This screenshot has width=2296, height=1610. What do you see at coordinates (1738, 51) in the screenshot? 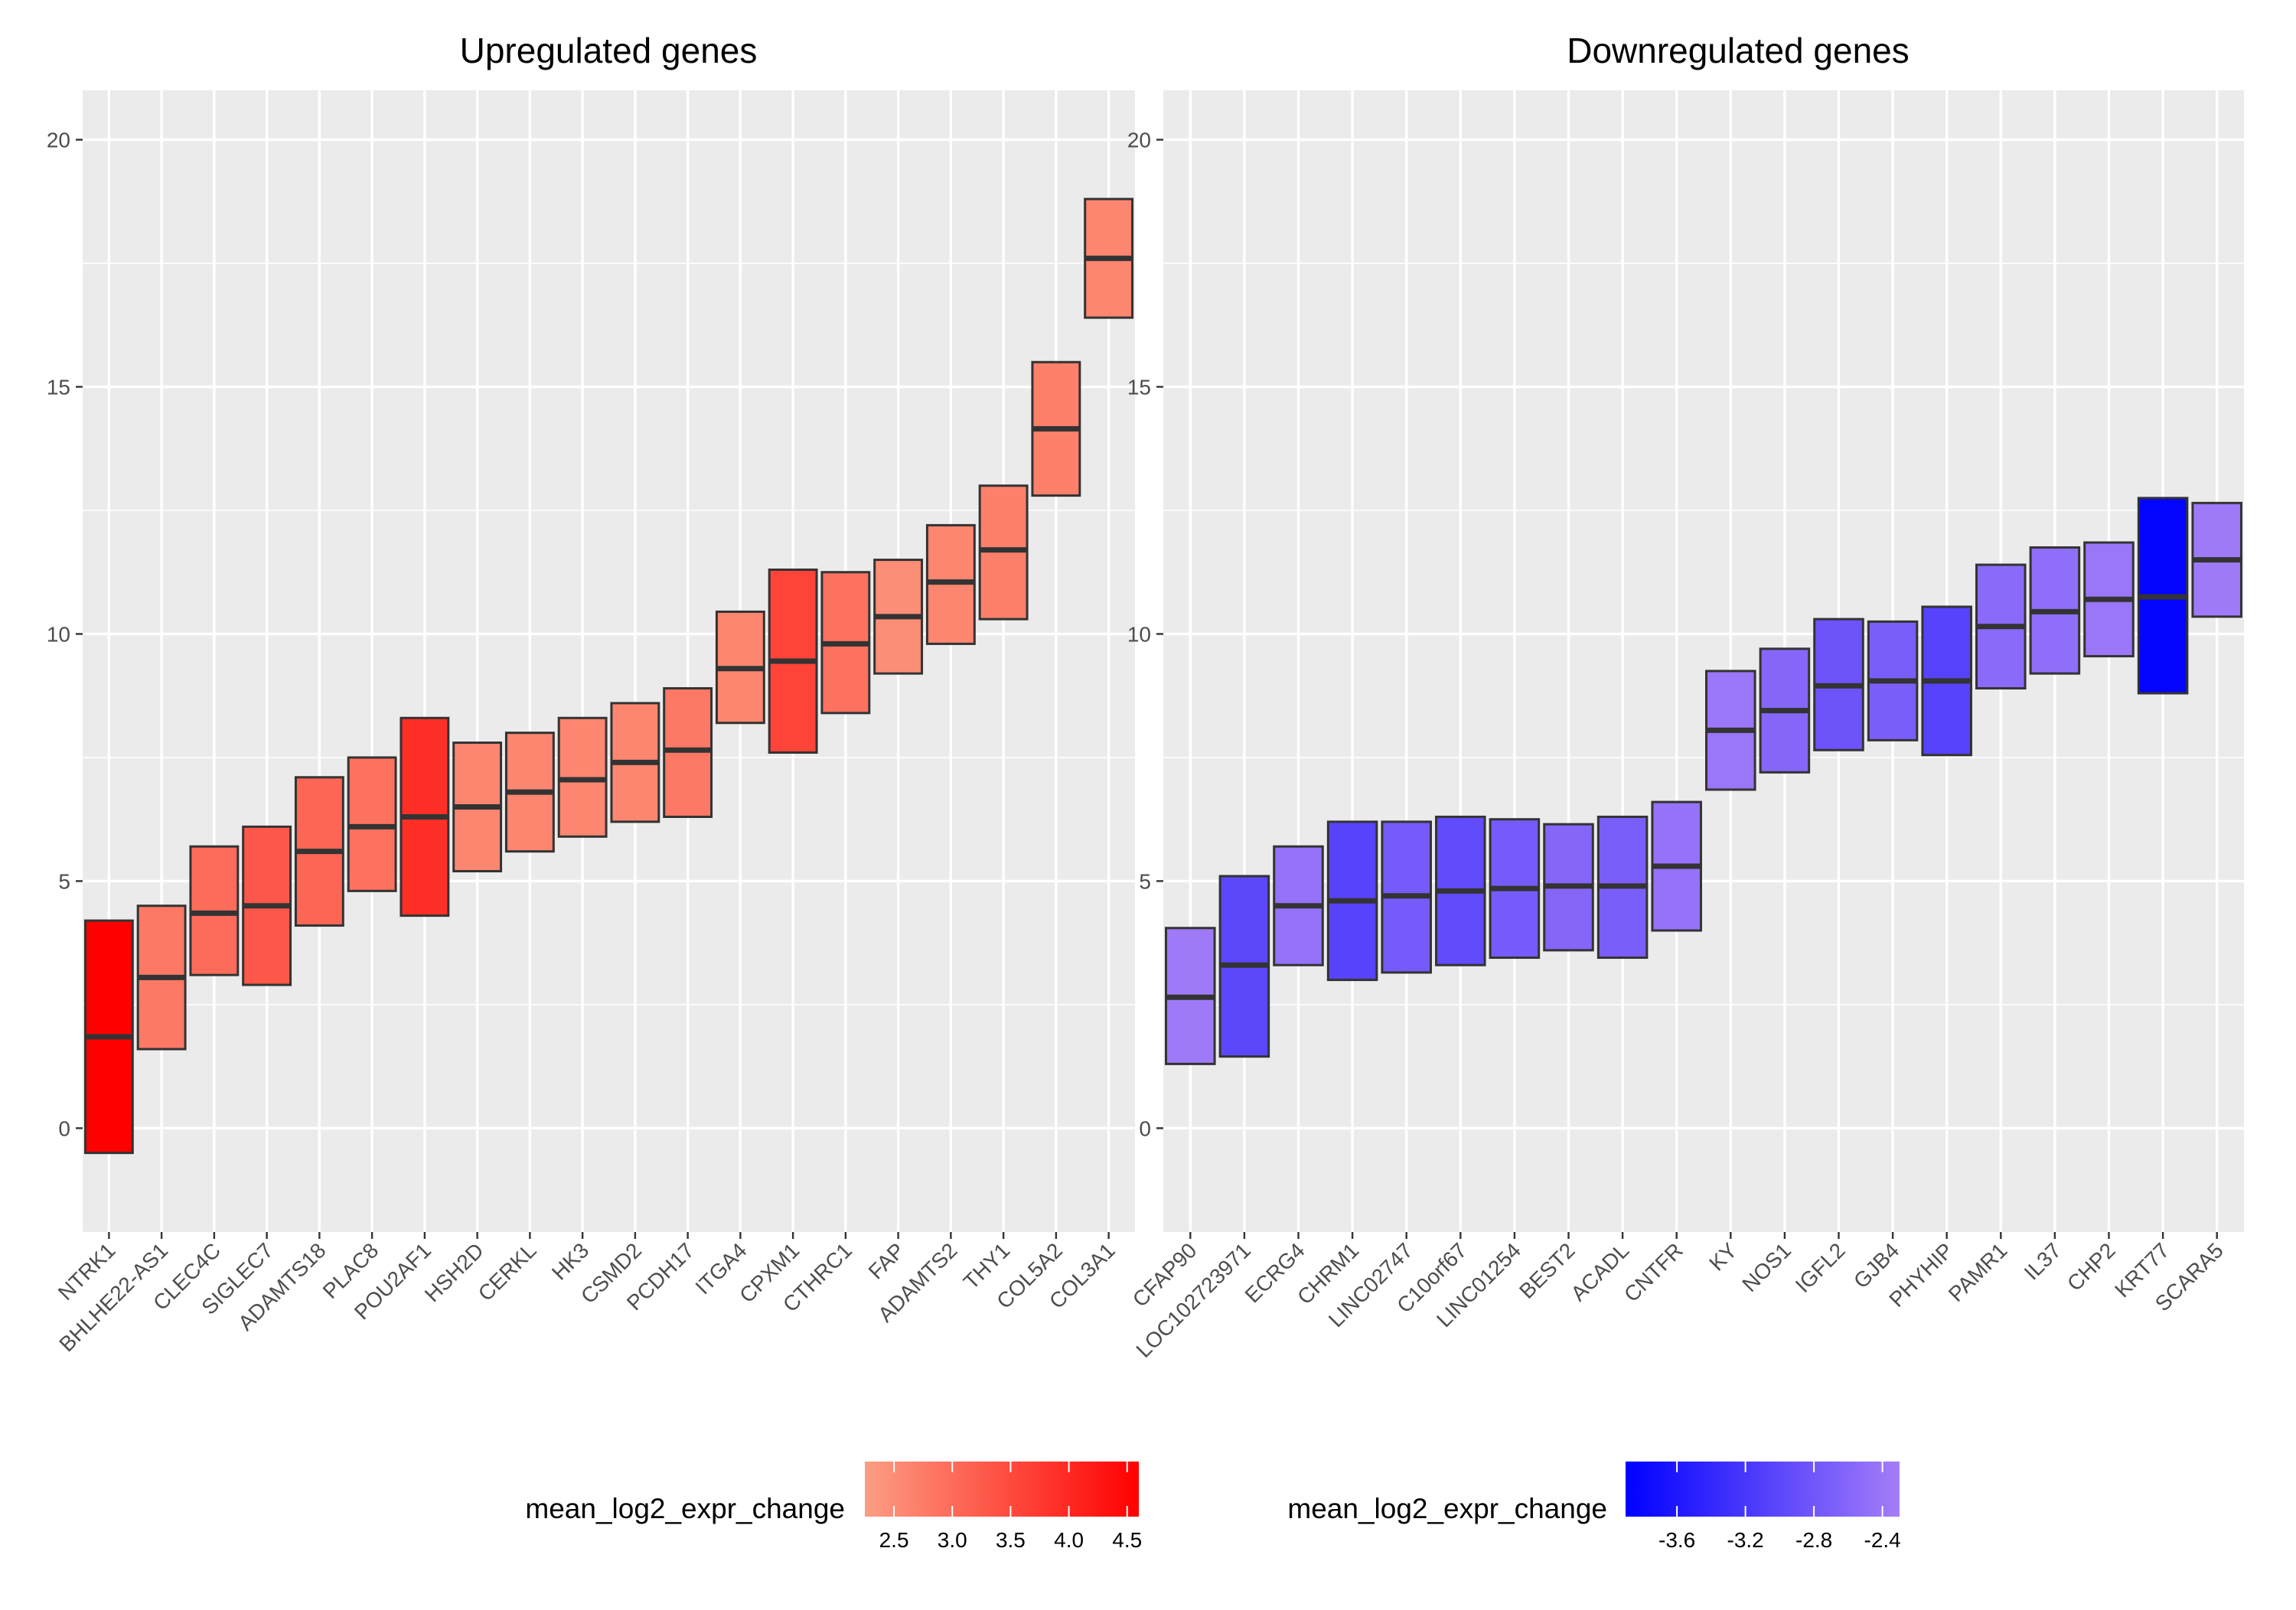
I see `panel-title: Downregulated genes` at bounding box center [1738, 51].